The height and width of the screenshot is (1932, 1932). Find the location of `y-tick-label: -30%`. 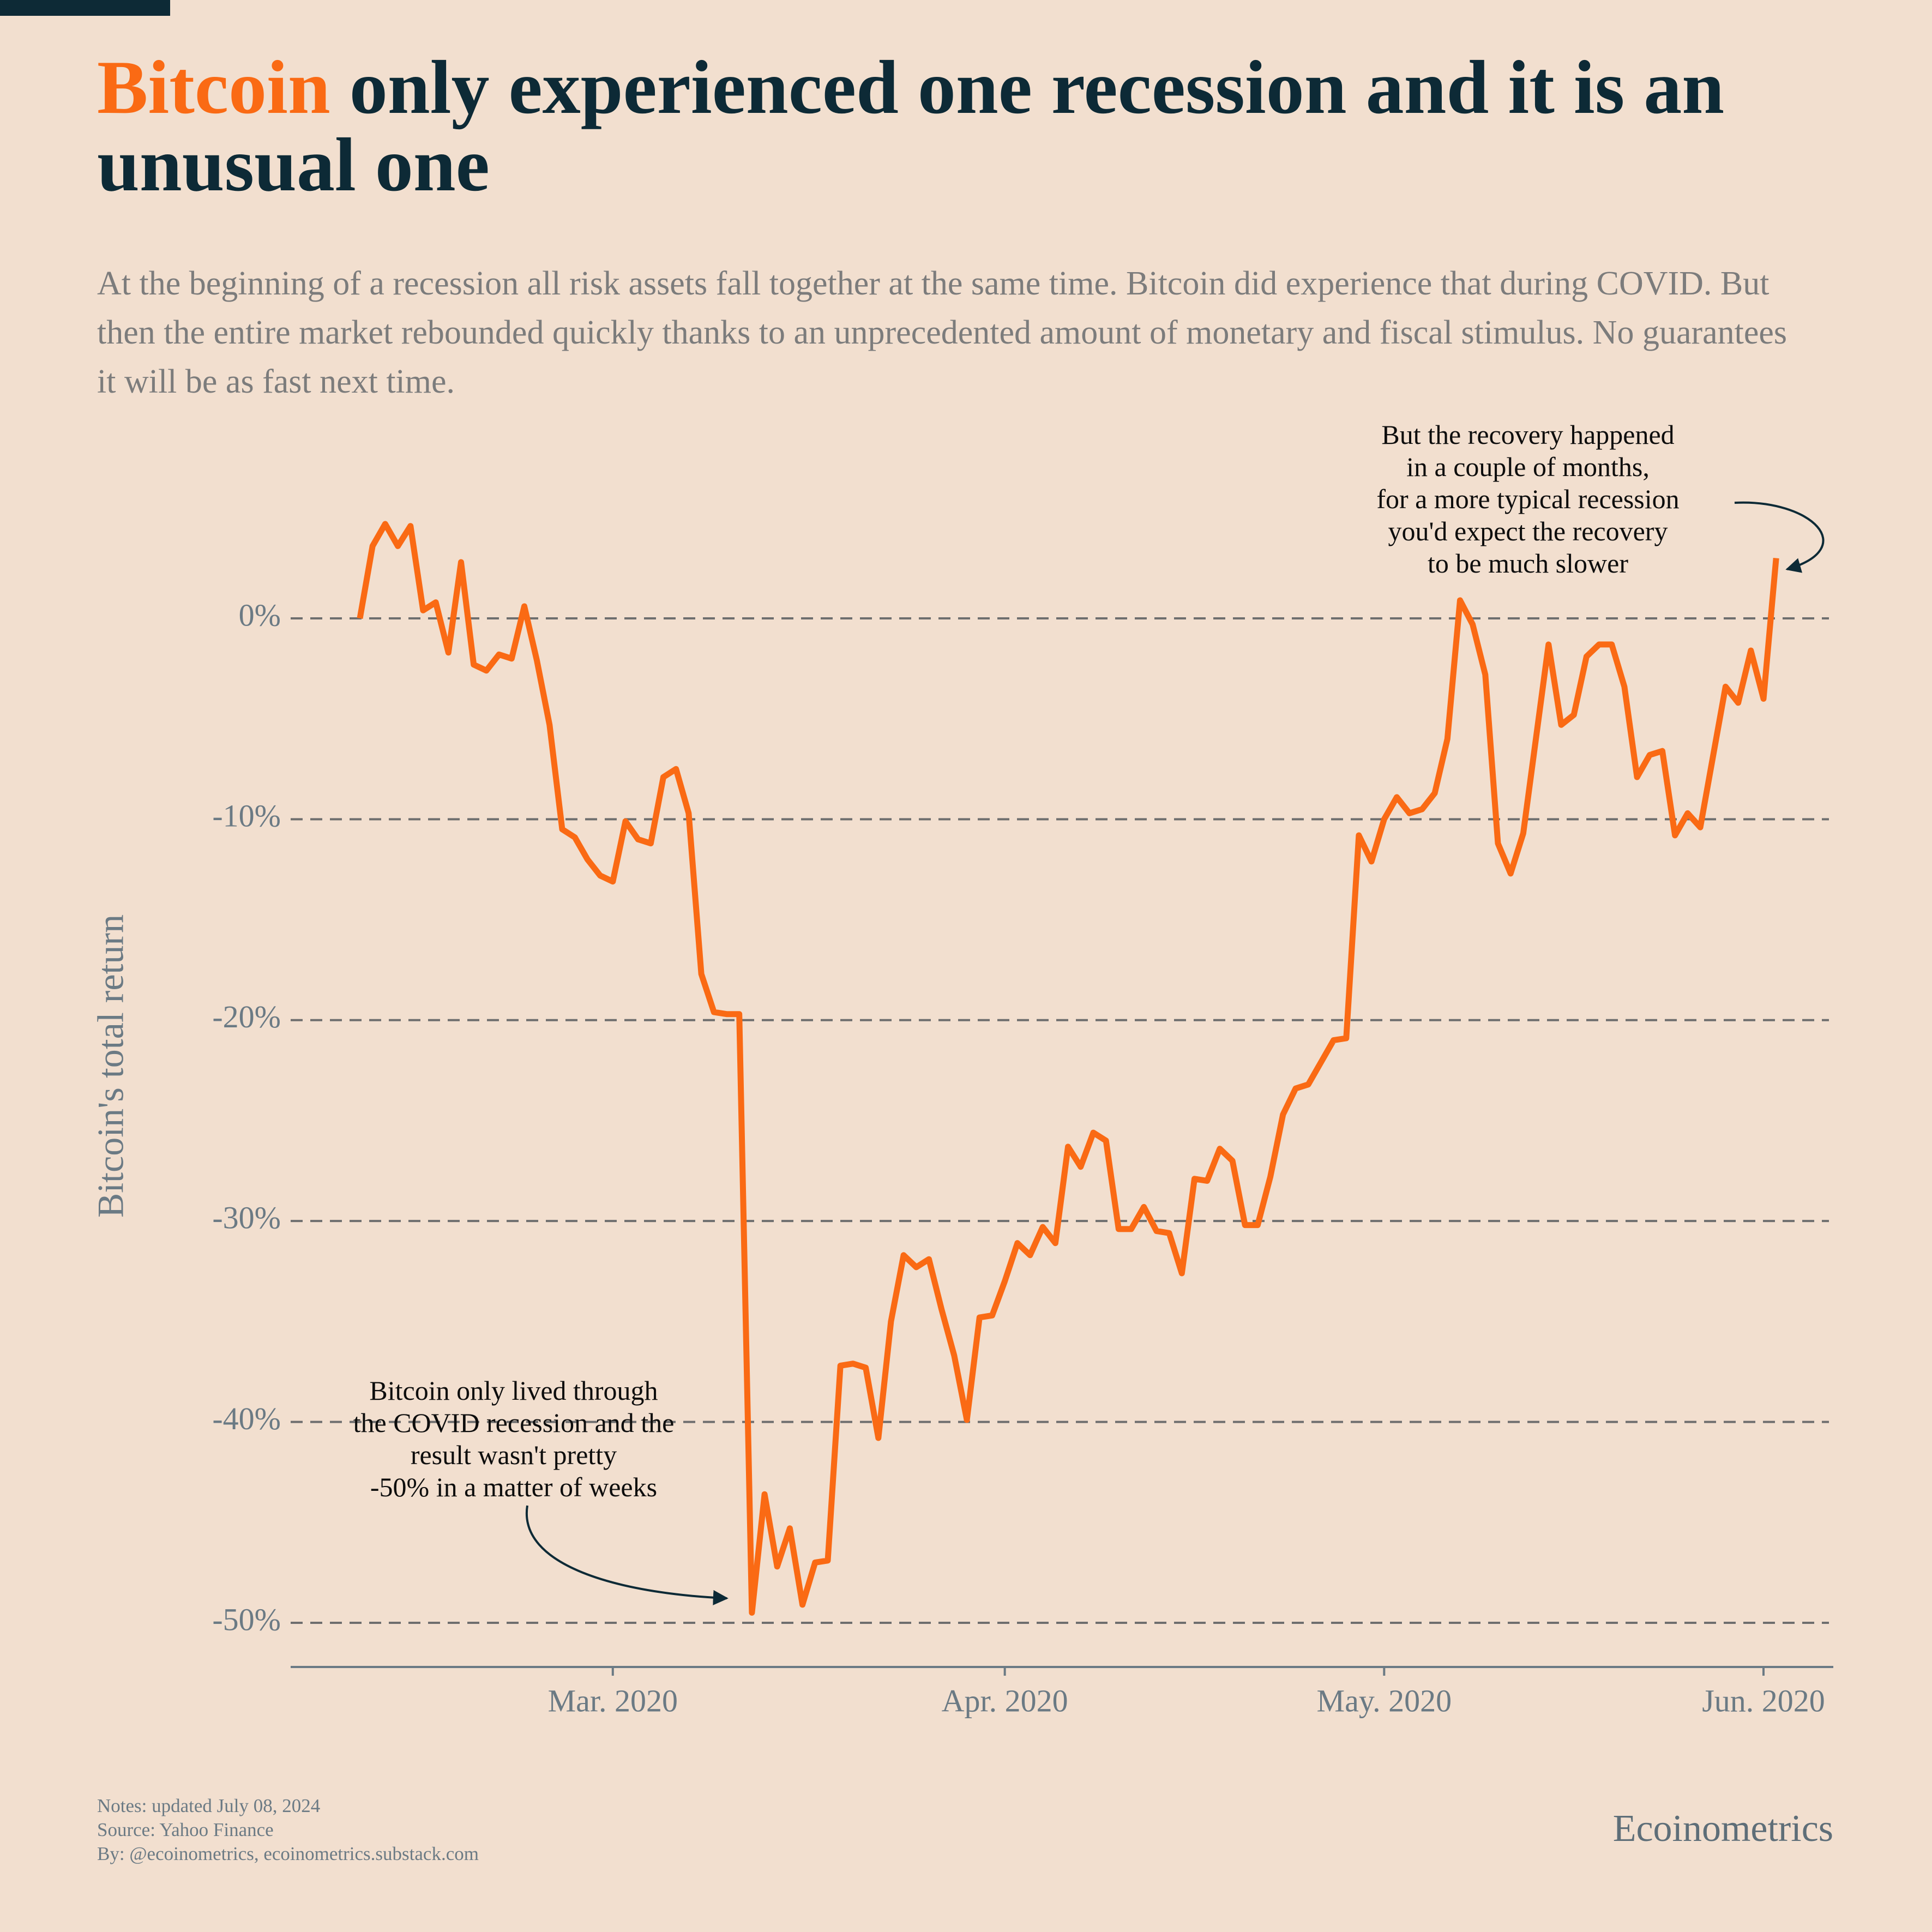

y-tick-label: -30% is located at coordinates (246, 1217).